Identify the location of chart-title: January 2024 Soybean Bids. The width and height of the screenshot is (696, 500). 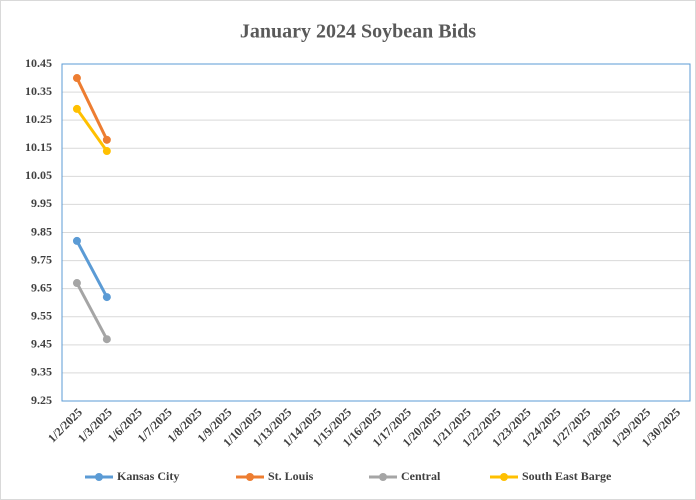
(358, 32).